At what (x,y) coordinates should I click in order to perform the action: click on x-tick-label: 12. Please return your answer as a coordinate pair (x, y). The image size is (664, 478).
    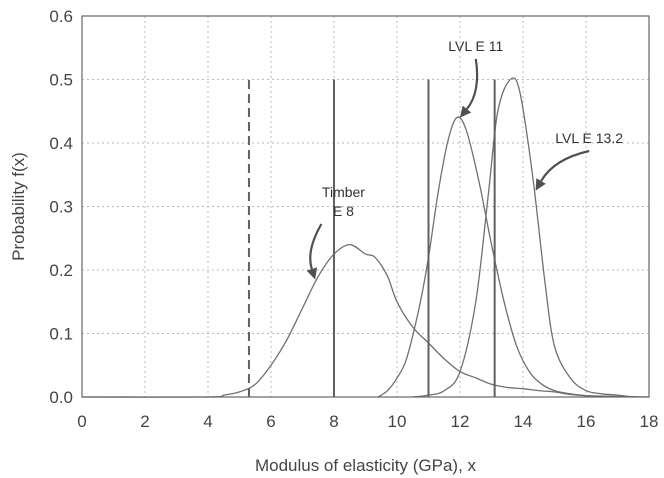
    Looking at the image, I should click on (460, 421).